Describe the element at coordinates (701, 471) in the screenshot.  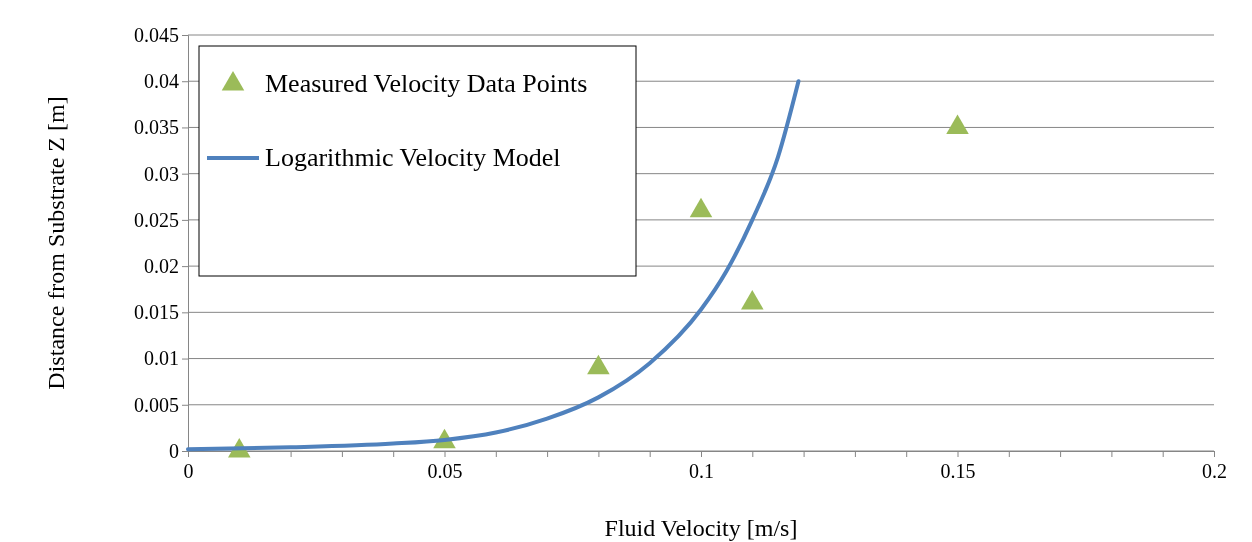
I see `x-tick-label: 0.1` at that location.